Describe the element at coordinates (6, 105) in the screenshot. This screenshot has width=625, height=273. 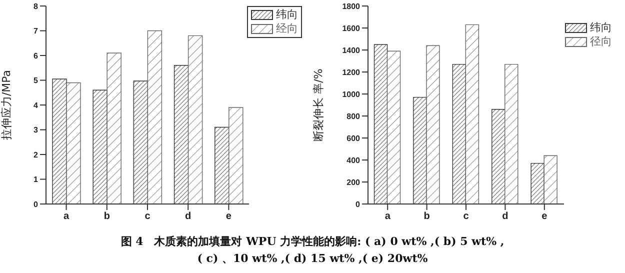
I see `y-axis-title: 拉伸应力/MPa` at that location.